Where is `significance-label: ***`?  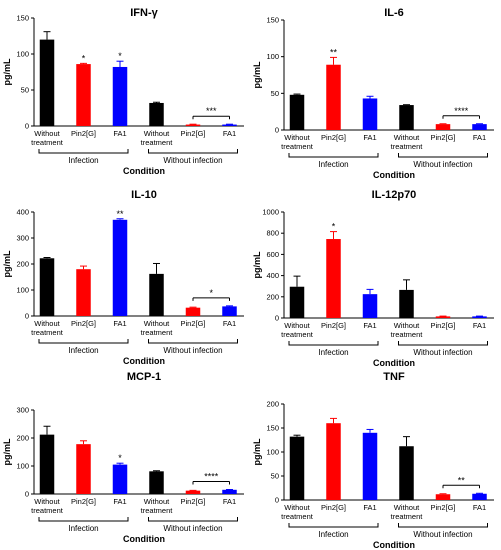 significance-label: *** is located at coordinates (211, 111).